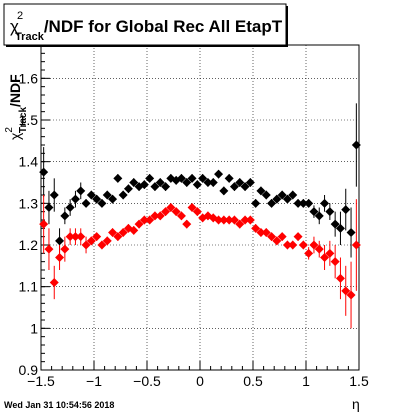  I want to click on y-axis-title: χ2 Track/NDF, so click(16, 107).